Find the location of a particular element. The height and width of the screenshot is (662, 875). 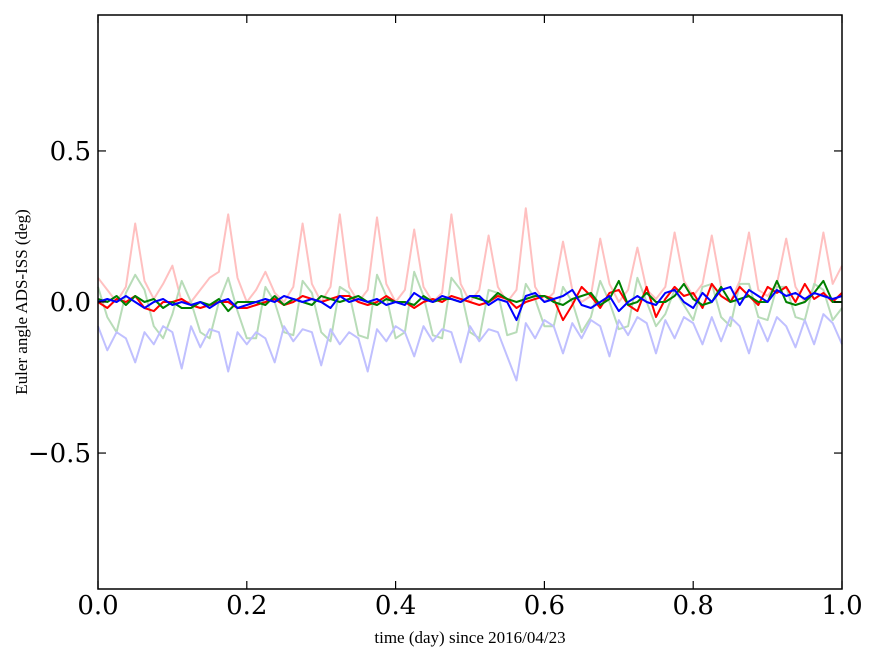

x-axis-label: time (day) since 2016/04/23 is located at coordinates (469, 637).